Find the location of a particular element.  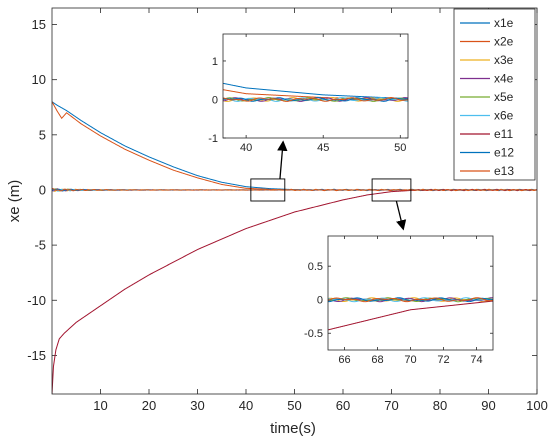

inset1-series-x1e is located at coordinates (315, 90).